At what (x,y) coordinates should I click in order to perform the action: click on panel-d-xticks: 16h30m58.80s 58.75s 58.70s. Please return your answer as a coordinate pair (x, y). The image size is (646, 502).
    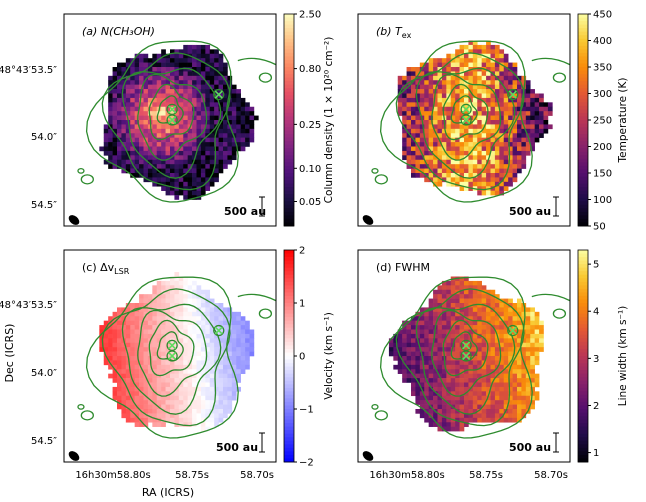
    Looking at the image, I should click on (468, 475).